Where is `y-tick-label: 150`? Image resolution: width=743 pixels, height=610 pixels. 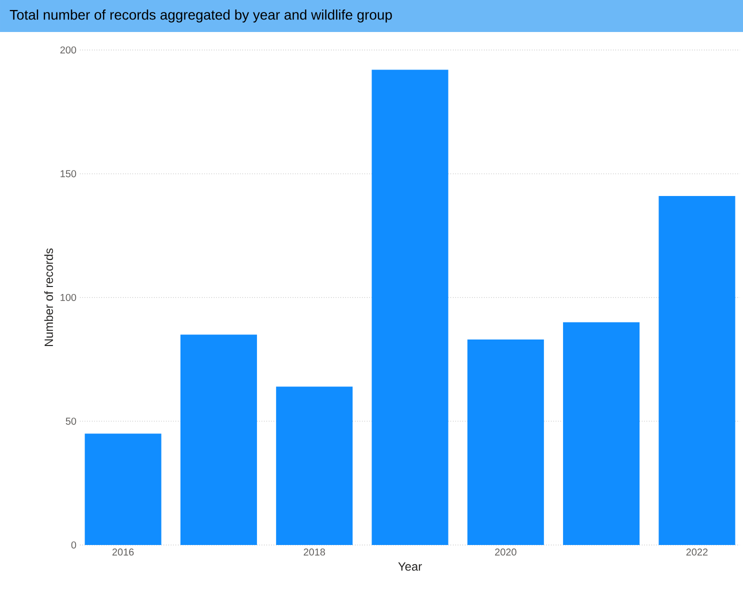 y-tick-label: 150 is located at coordinates (68, 174).